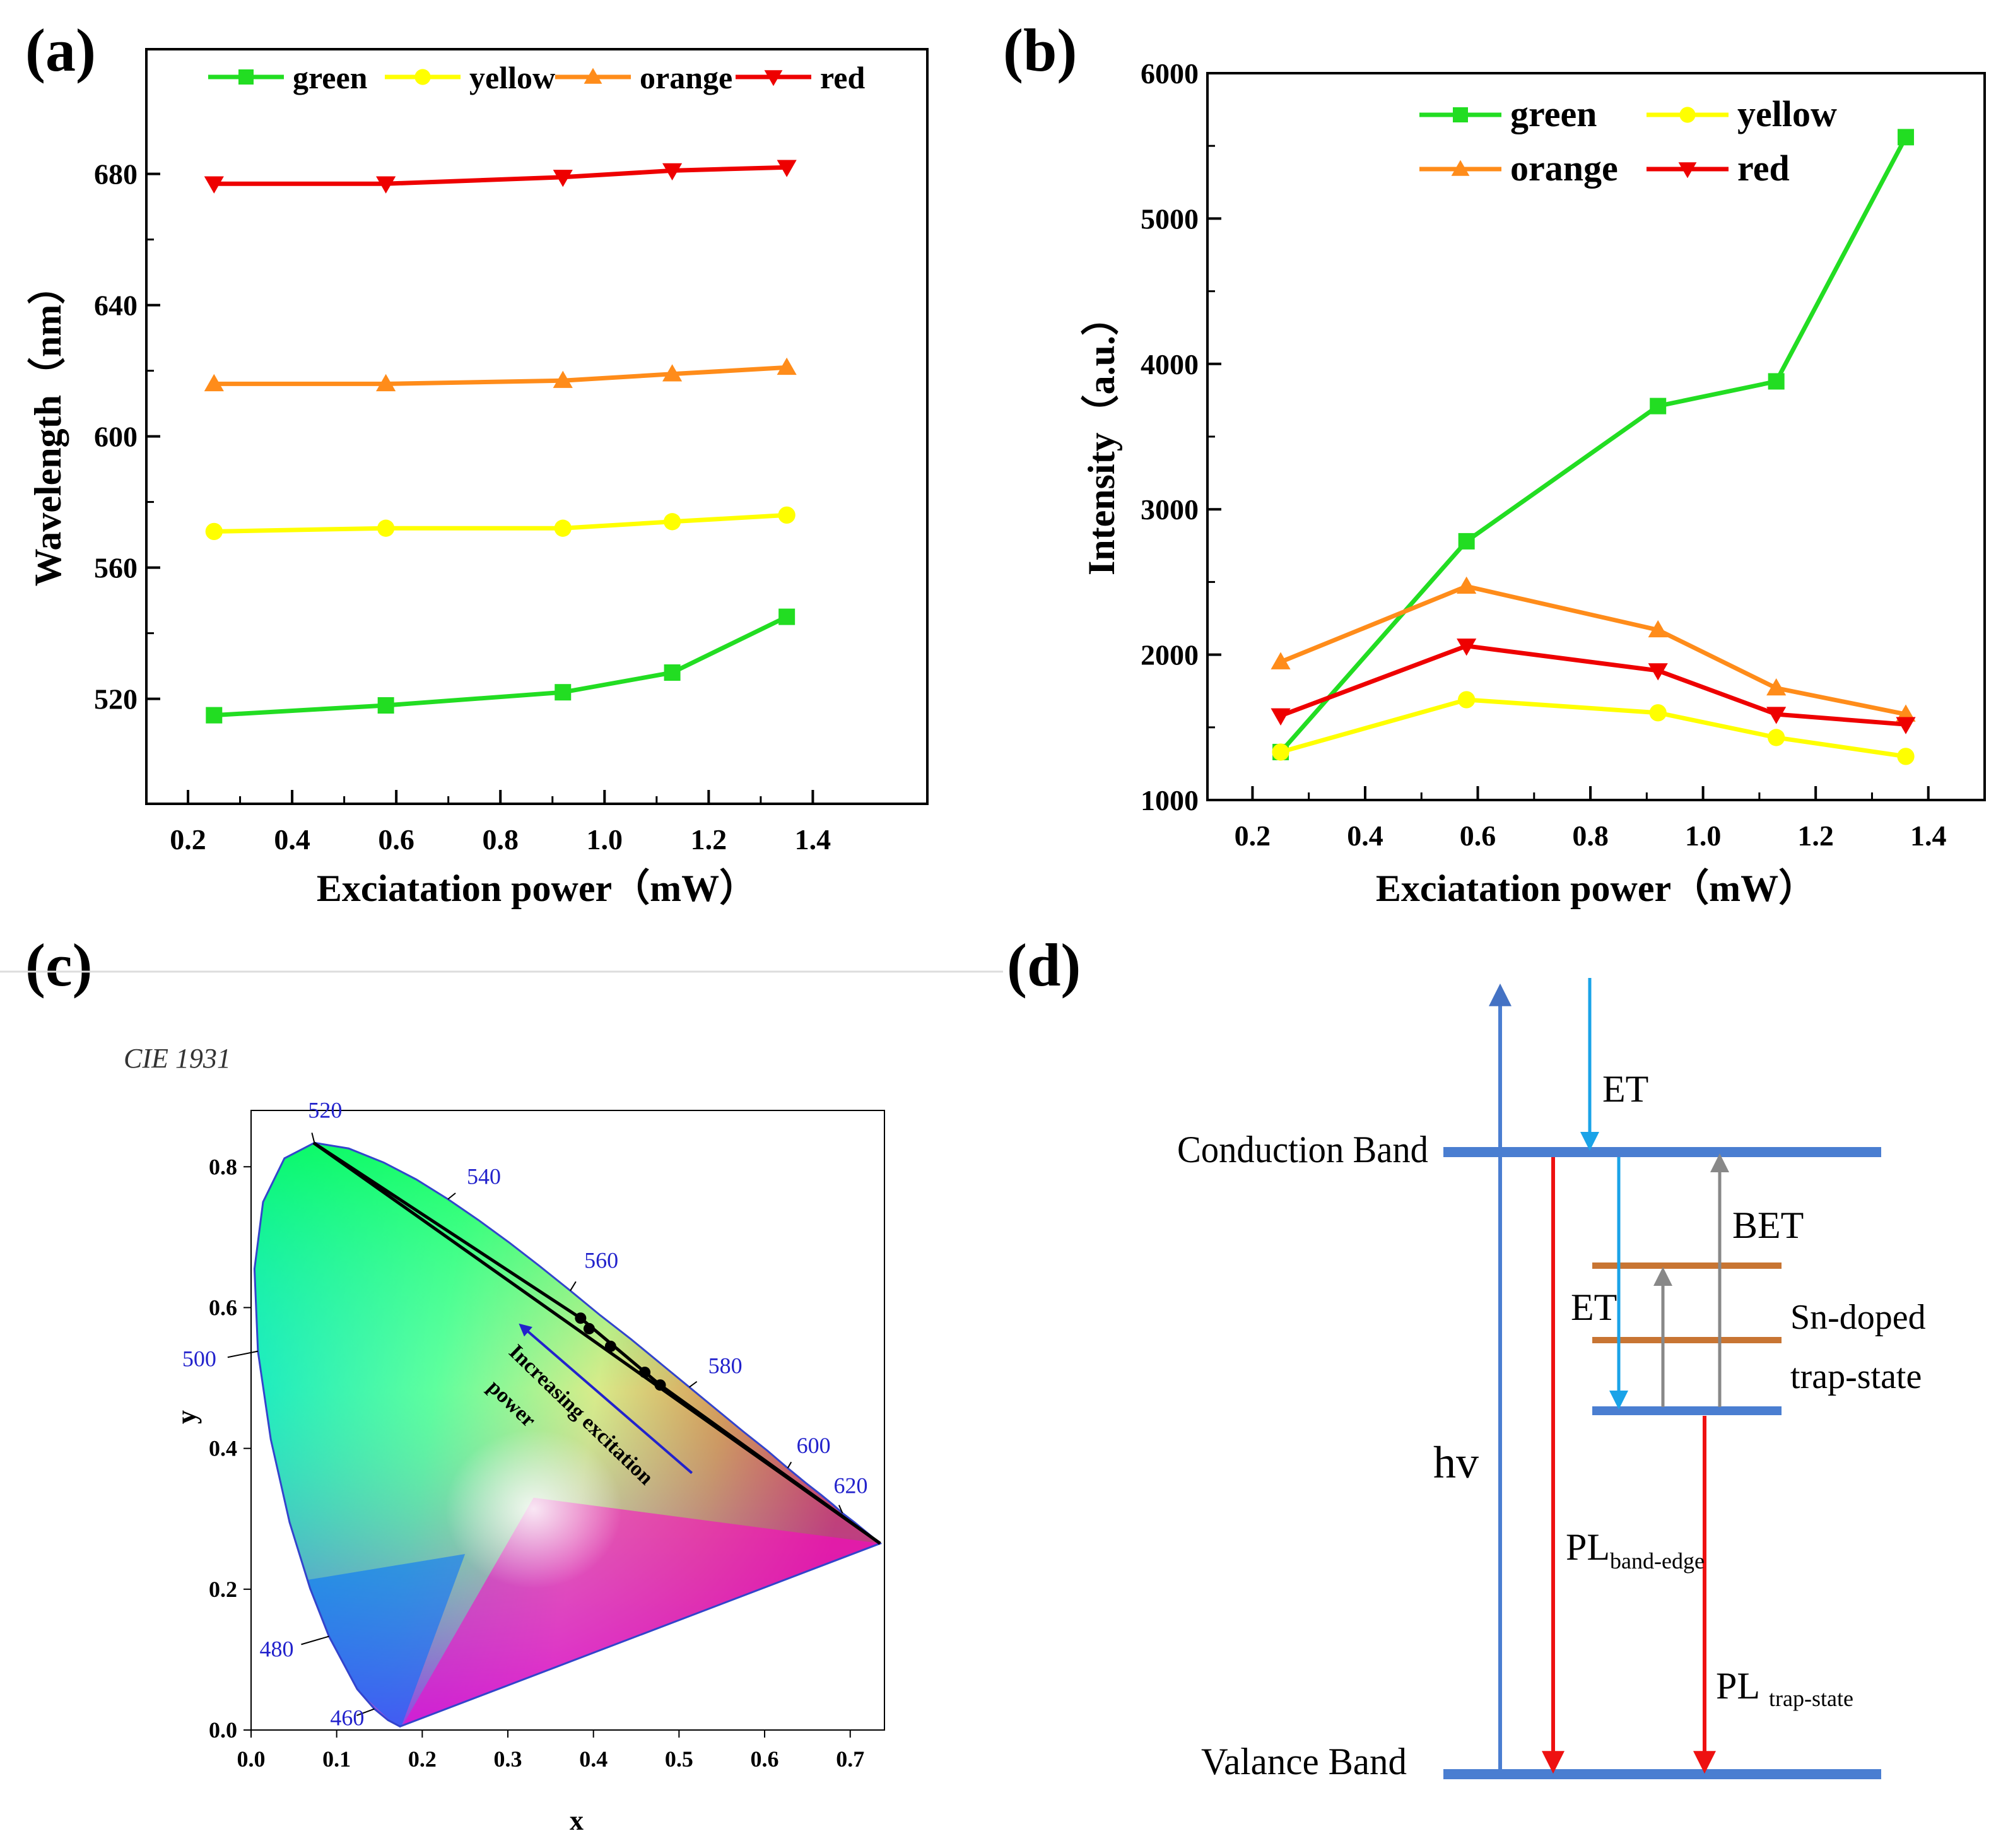 The height and width of the screenshot is (1848, 1996). I want to click on cie-x-tick-label: 0.3, so click(508, 1759).